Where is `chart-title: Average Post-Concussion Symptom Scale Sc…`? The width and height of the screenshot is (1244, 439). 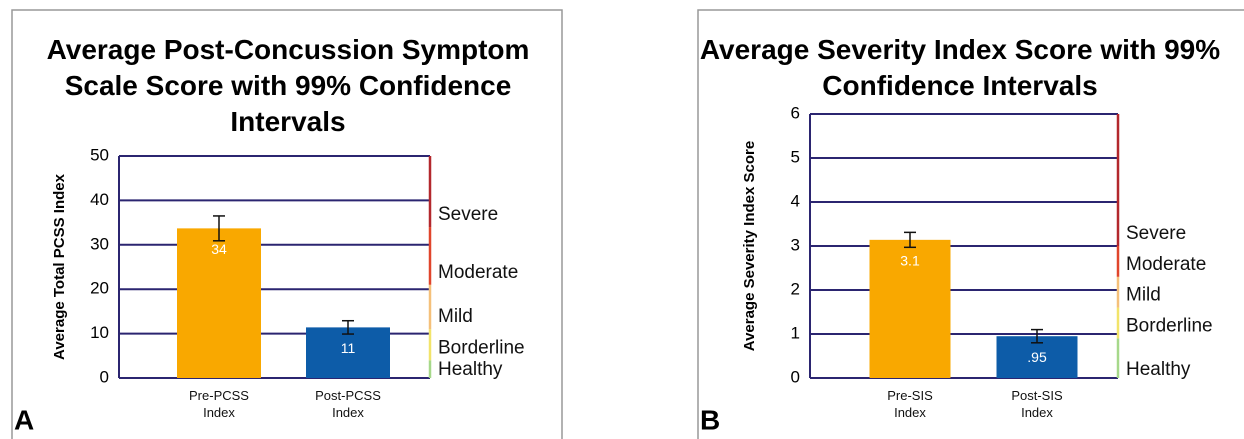 chart-title: Average Post-Concussion Symptom Scale Sc… is located at coordinates (288, 85).